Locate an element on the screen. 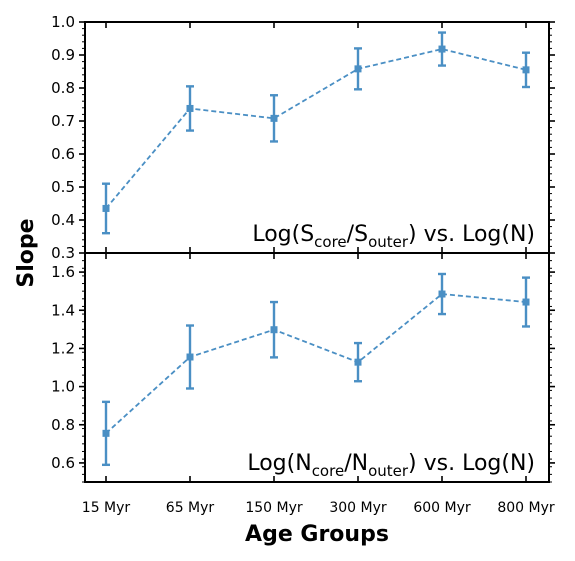  top-annotation-sub-outer: outer is located at coordinates (388, 242).